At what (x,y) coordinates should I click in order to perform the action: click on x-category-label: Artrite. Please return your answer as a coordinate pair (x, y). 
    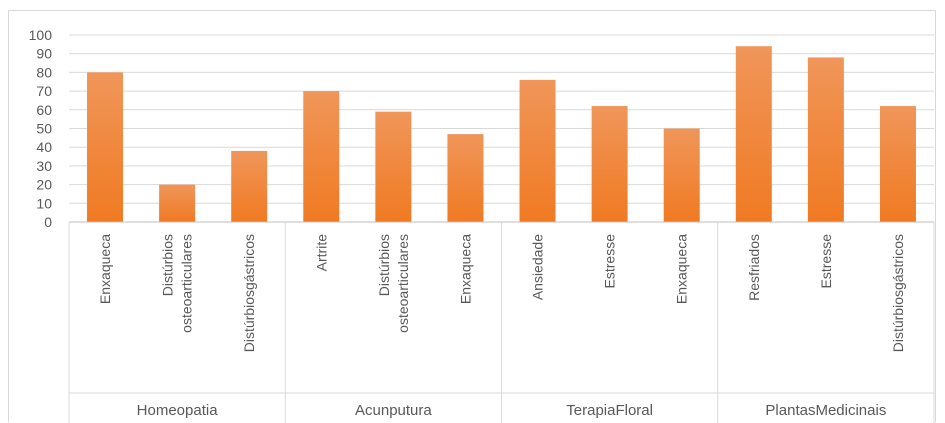
    Looking at the image, I should click on (321, 253).